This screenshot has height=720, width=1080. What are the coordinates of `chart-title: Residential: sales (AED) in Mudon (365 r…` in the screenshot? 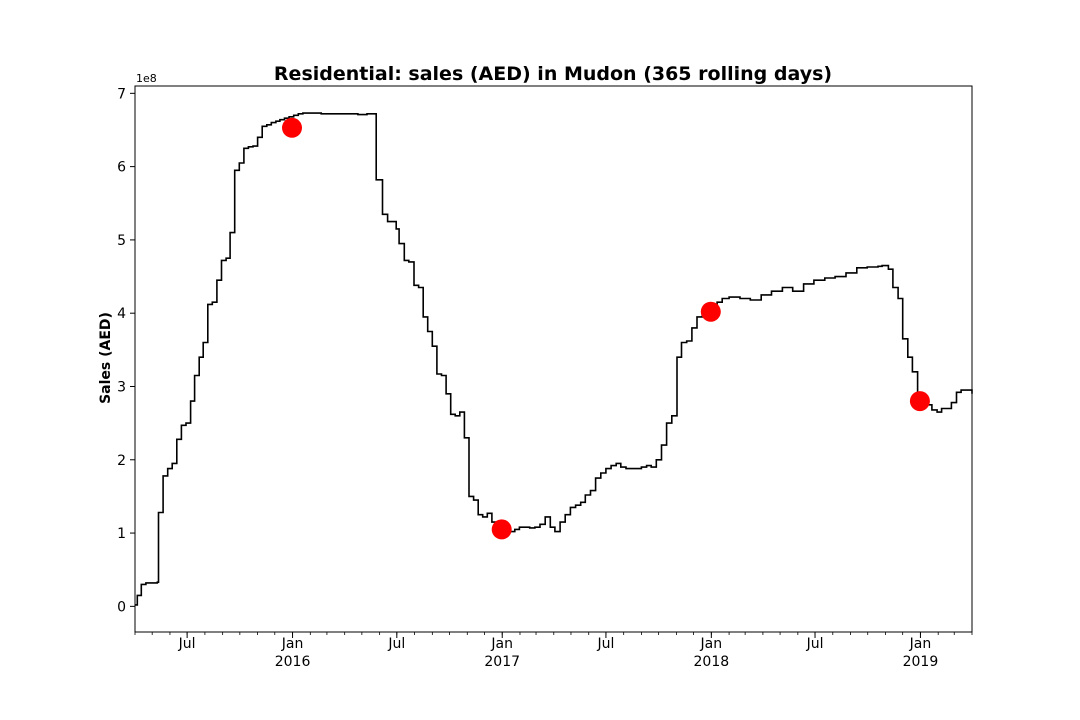 It's located at (553, 74).